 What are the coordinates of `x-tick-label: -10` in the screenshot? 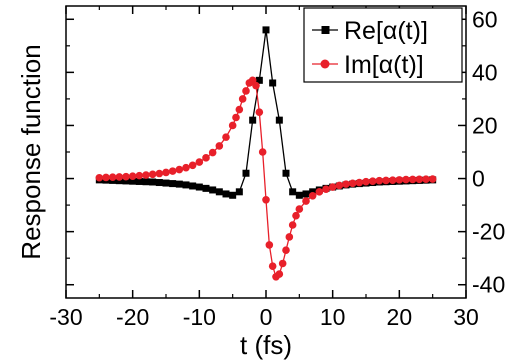 It's located at (199, 317).